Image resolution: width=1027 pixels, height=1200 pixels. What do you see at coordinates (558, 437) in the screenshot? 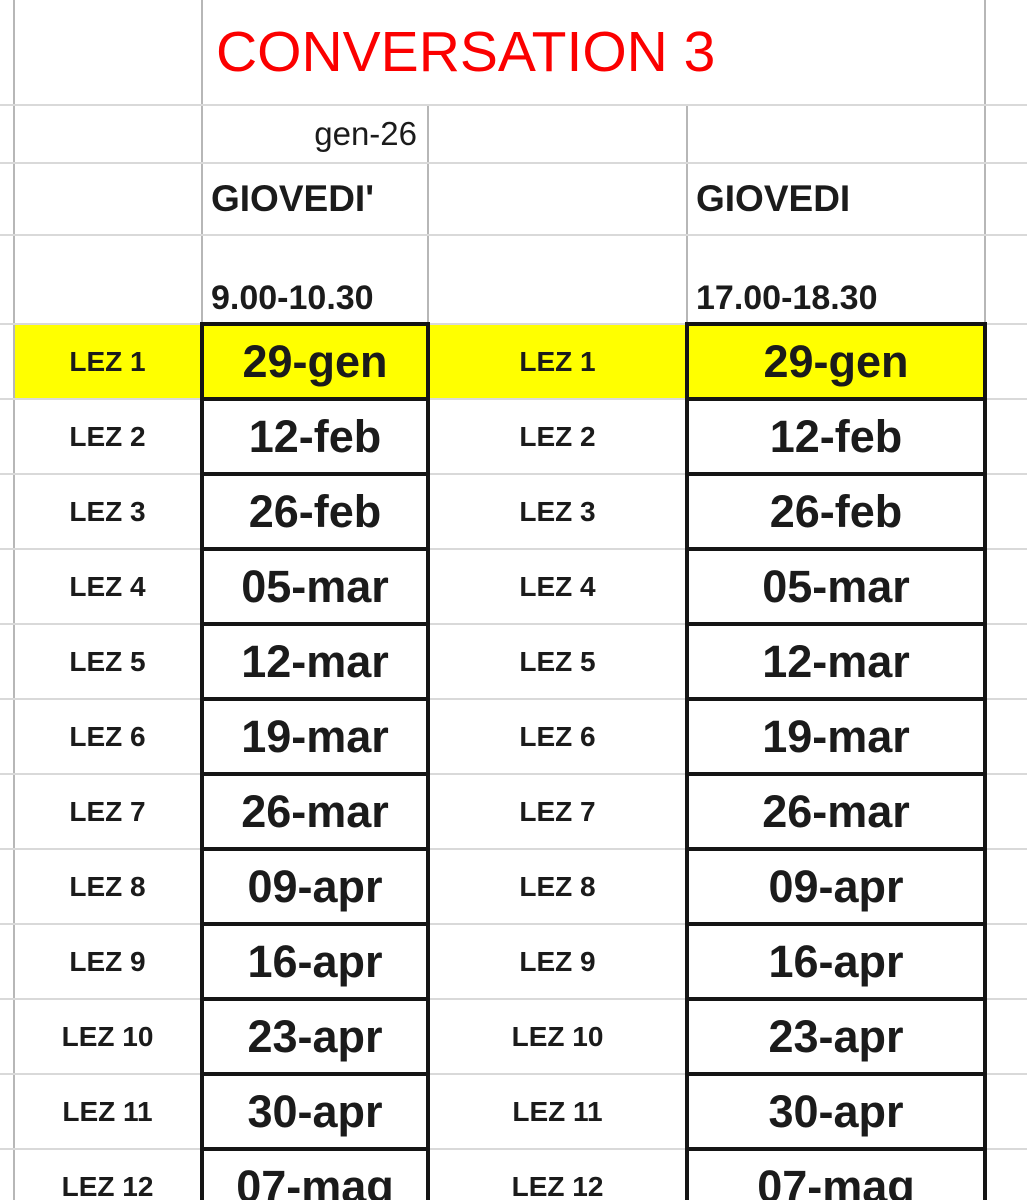
I see `lesson-label-right: LEZ 2` at bounding box center [558, 437].